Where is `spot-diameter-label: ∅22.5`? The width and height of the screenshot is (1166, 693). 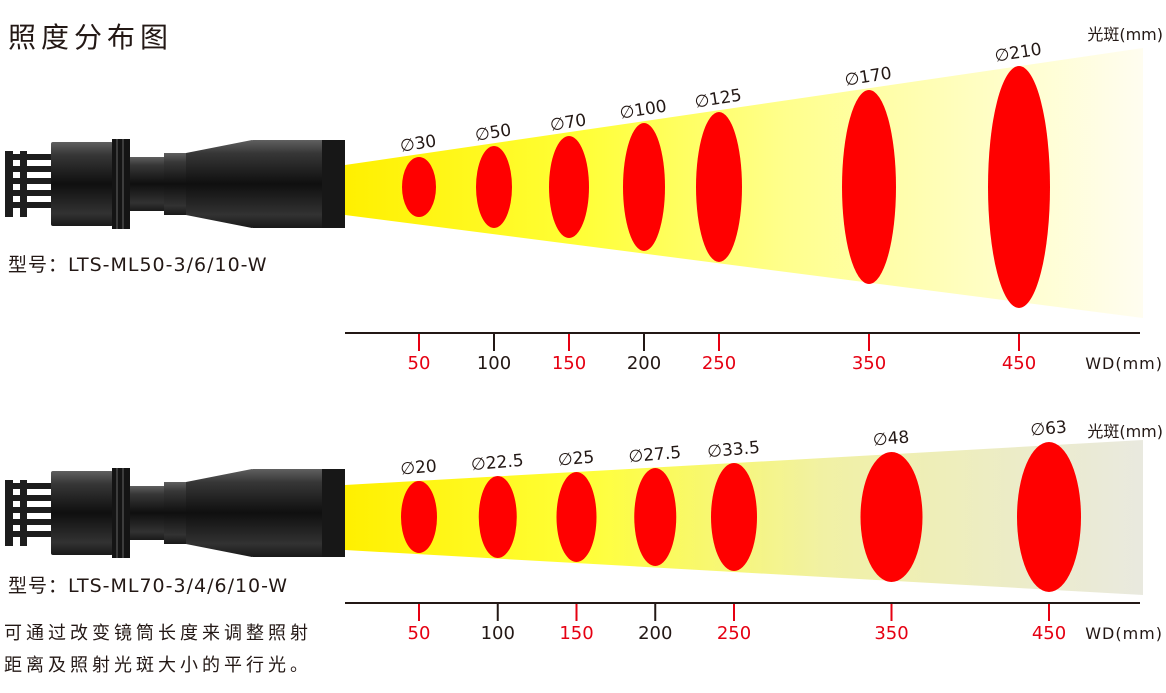
spot-diameter-label: ∅22.5 is located at coordinates (497, 463).